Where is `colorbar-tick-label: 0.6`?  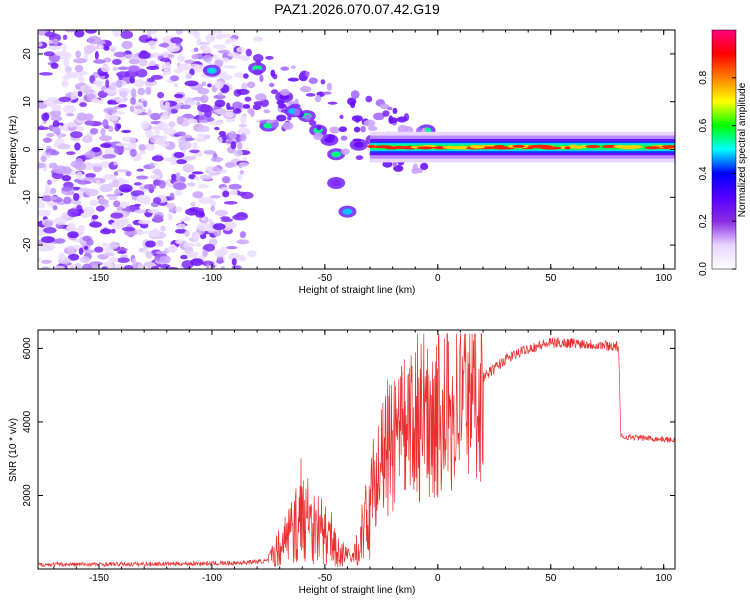
colorbar-tick-label: 0.6 is located at coordinates (703, 125).